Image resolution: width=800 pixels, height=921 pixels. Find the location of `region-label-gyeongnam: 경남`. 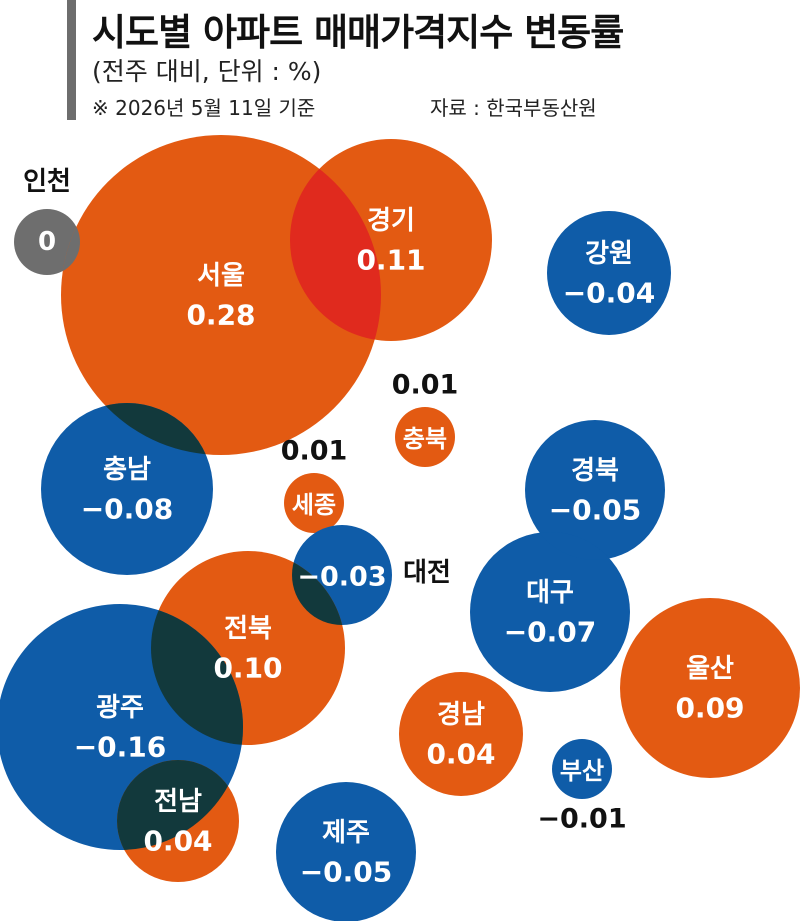

region-label-gyeongnam: 경남 is located at coordinates (461, 715).